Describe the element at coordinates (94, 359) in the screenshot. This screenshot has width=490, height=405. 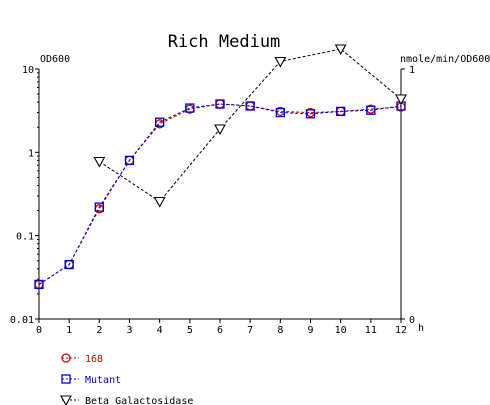
I see `legend-label-168: 168` at that location.